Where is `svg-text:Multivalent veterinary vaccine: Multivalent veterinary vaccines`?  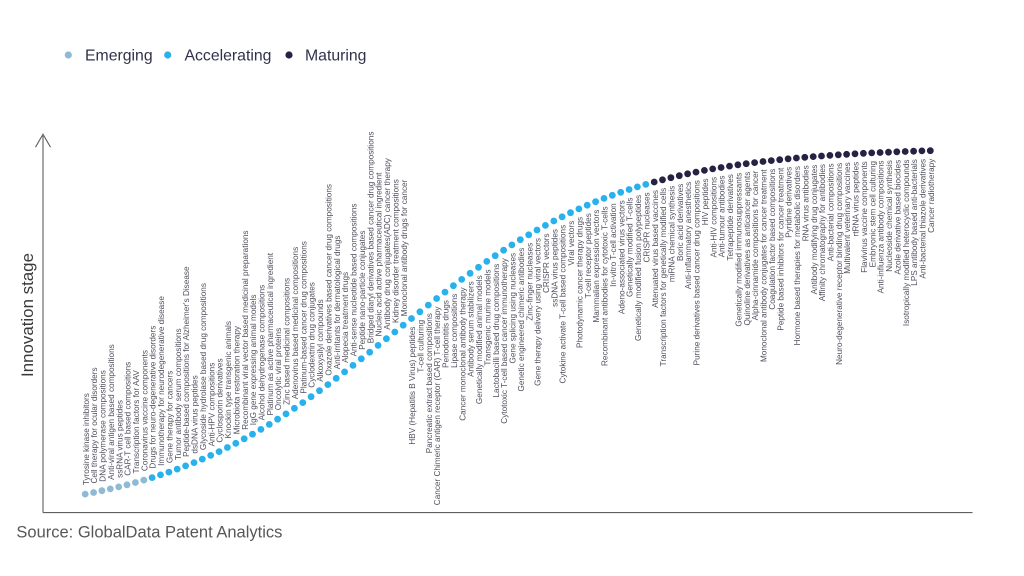 svg-text:Multivalent veterinary vaccine: Multivalent veterinary vaccines is located at coordinates (847, 217).